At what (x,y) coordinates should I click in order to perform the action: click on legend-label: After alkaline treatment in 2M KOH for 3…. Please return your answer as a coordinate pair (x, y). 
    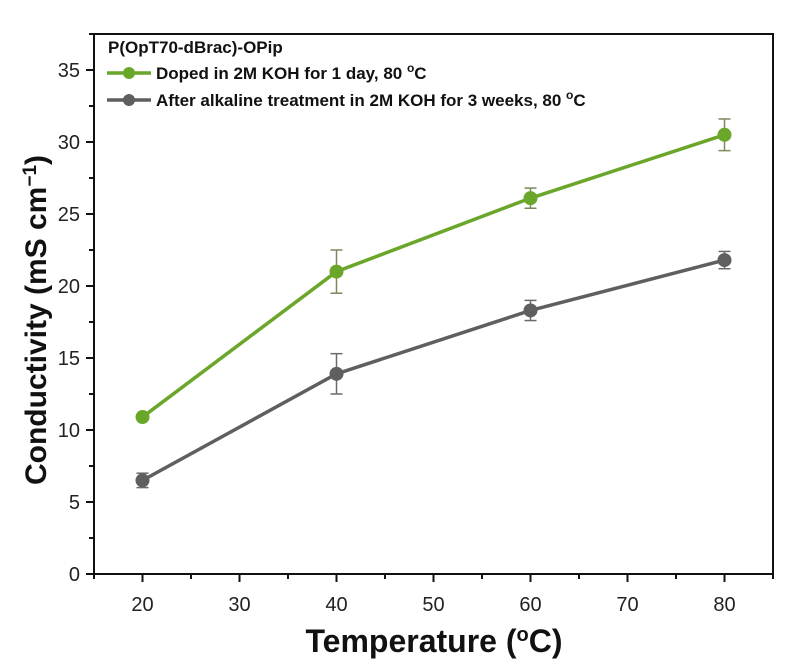
    Looking at the image, I should click on (371, 99).